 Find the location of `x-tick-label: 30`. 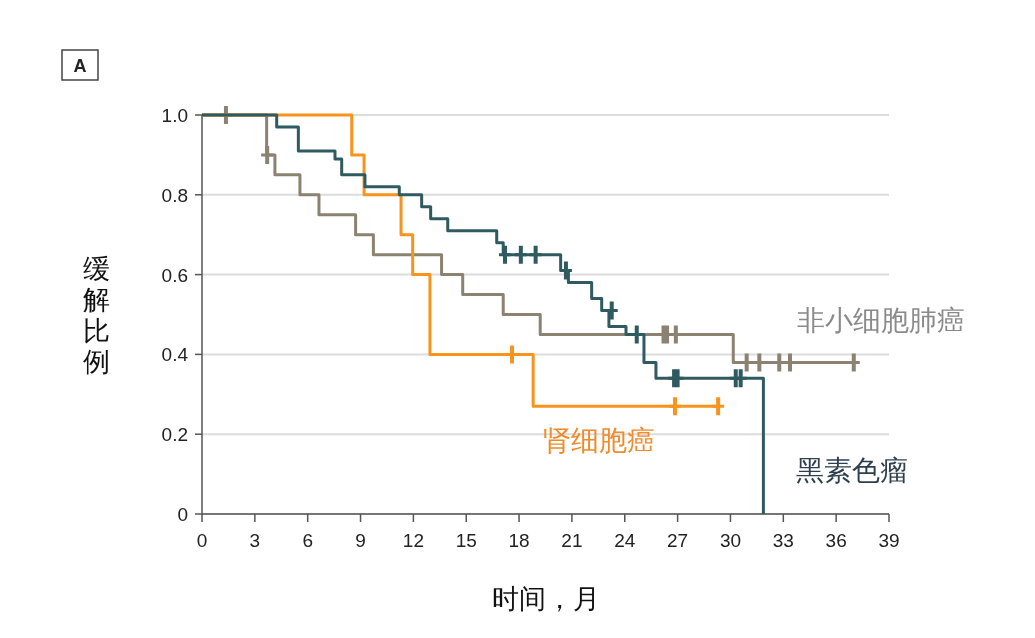

x-tick-label: 30 is located at coordinates (730, 540).